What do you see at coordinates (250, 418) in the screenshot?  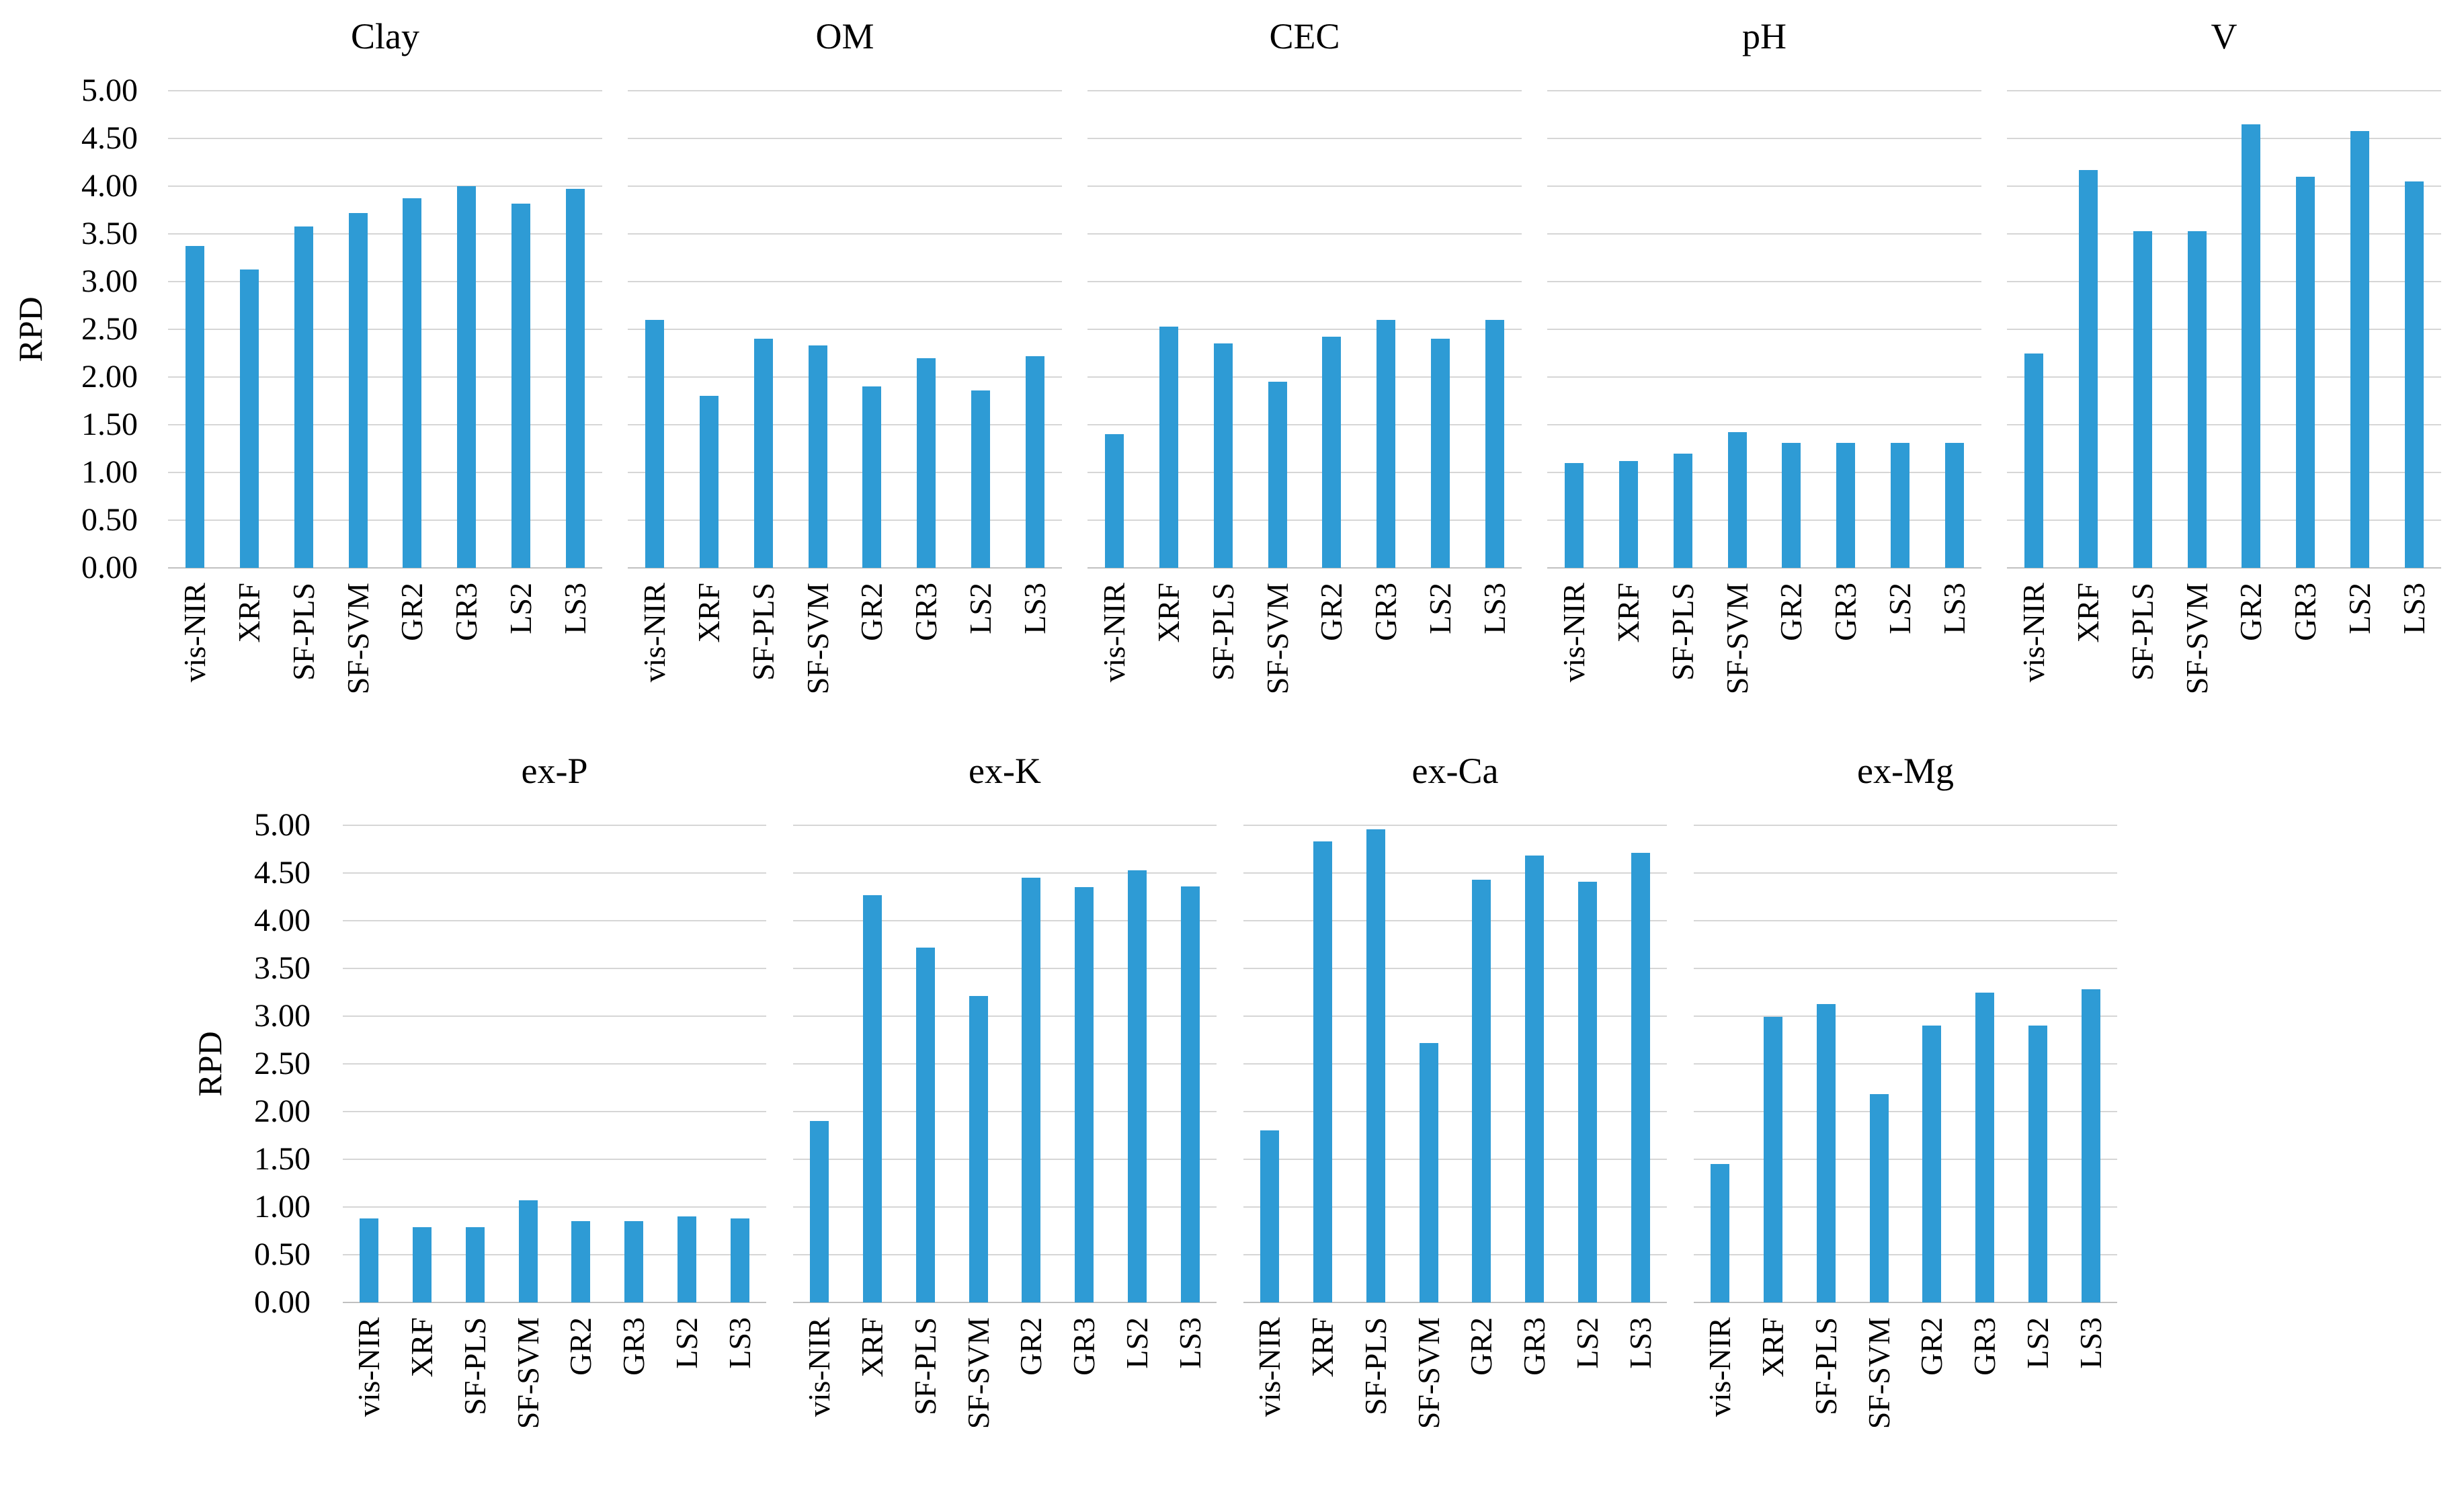 I see `bar-Clay-XRF` at bounding box center [250, 418].